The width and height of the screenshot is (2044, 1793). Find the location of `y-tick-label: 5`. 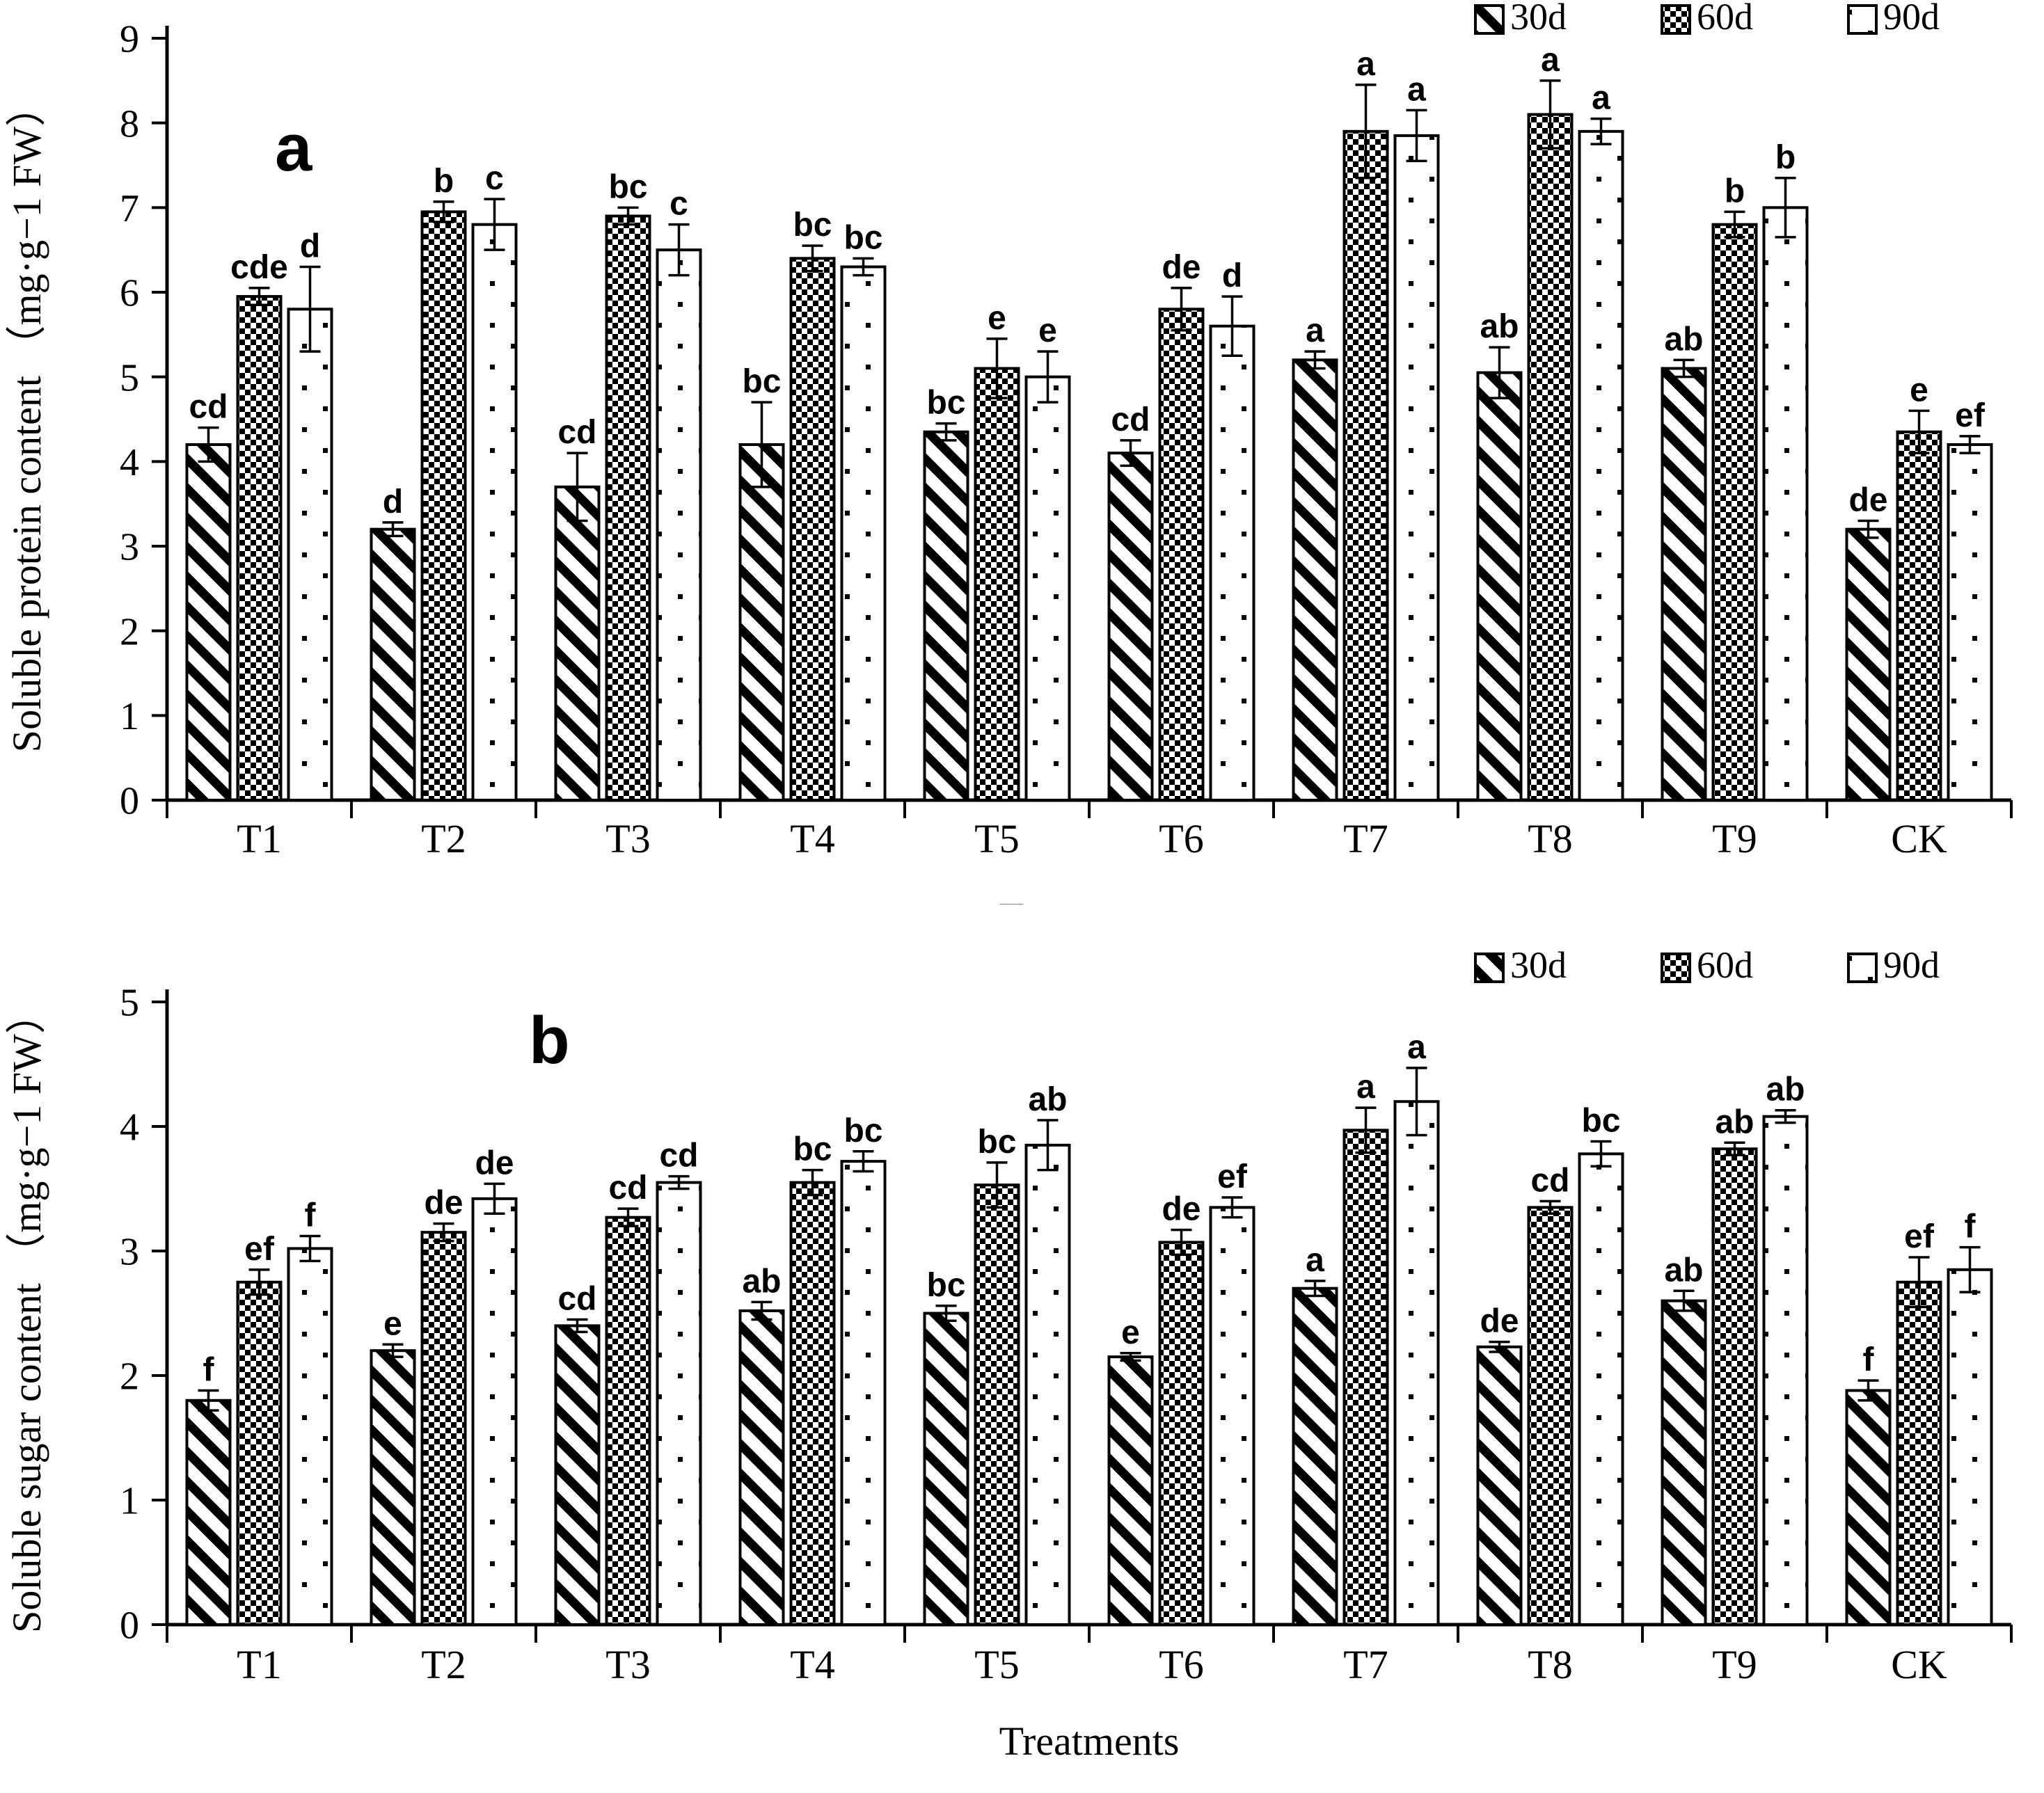

y-tick-label: 5 is located at coordinates (129, 377).